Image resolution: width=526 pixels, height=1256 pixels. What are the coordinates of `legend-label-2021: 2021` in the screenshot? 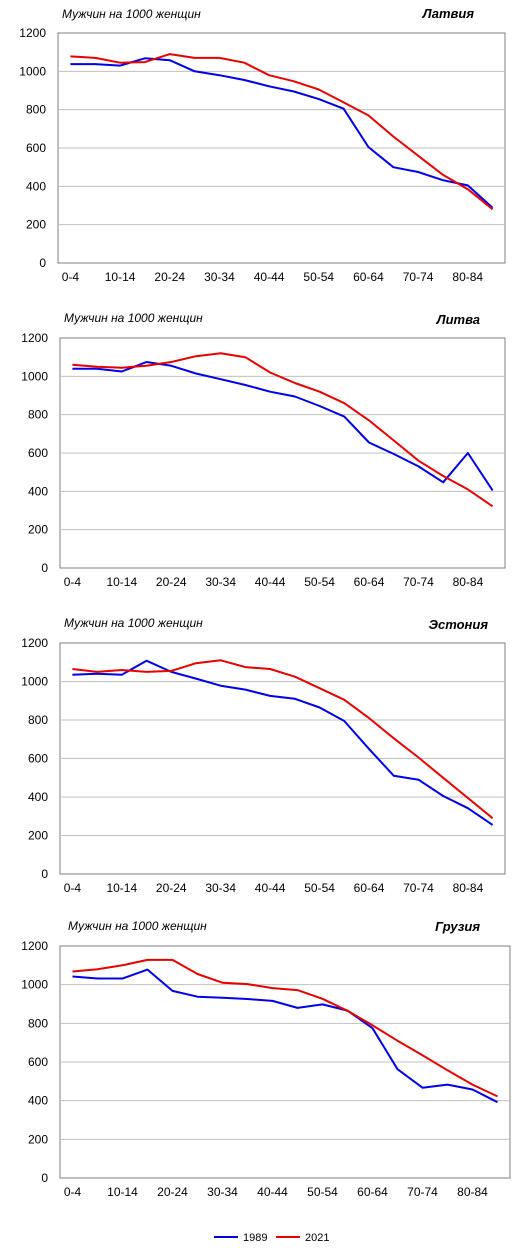 It's located at (317, 1238).